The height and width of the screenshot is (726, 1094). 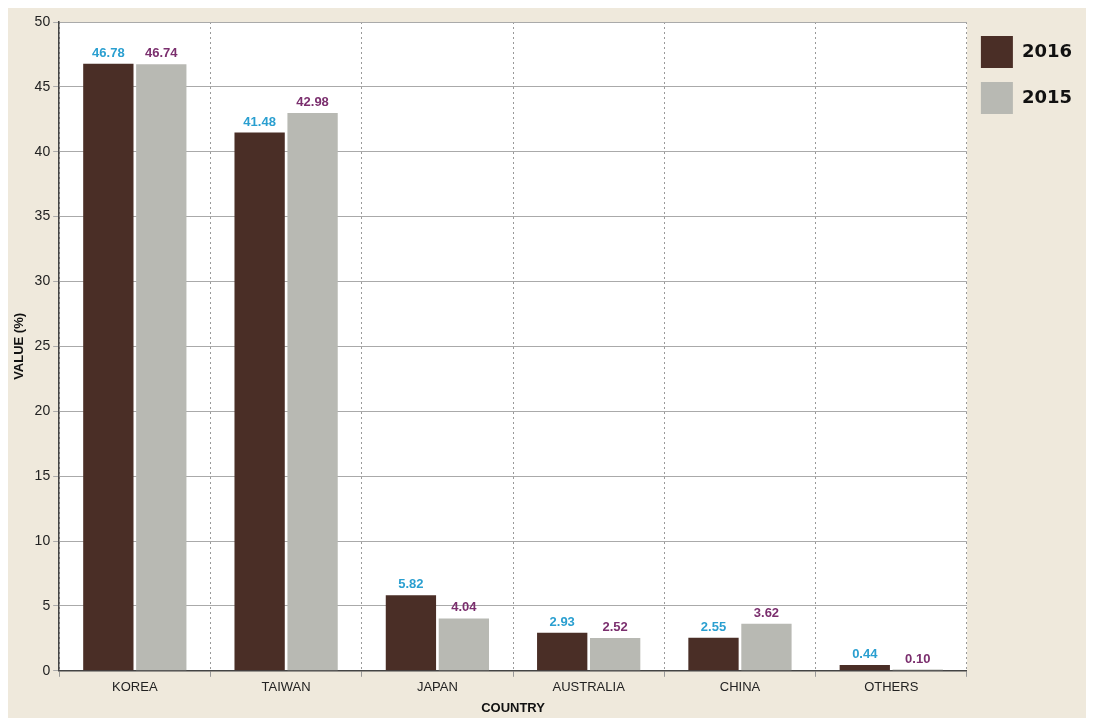 What do you see at coordinates (1047, 96) in the screenshot?
I see `legend-label: 2015` at bounding box center [1047, 96].